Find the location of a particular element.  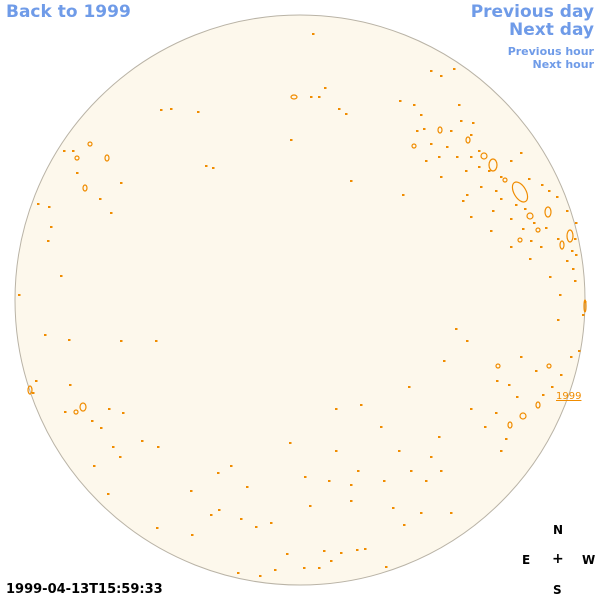

back-to-year-link: Back to 1999 is located at coordinates (68, 12).